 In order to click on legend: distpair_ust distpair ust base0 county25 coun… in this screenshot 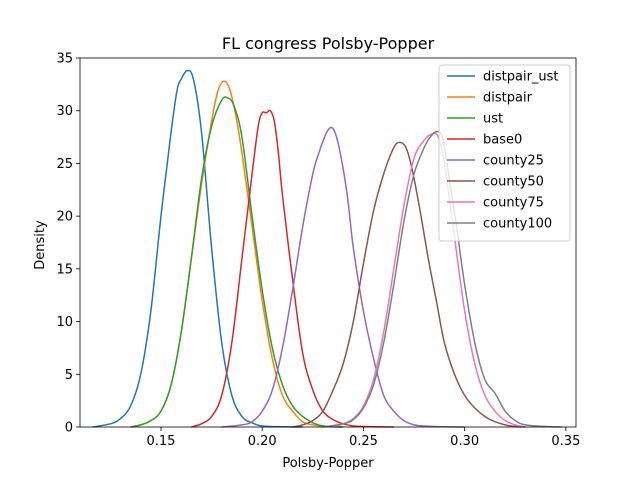, I will do `click(504, 153)`.